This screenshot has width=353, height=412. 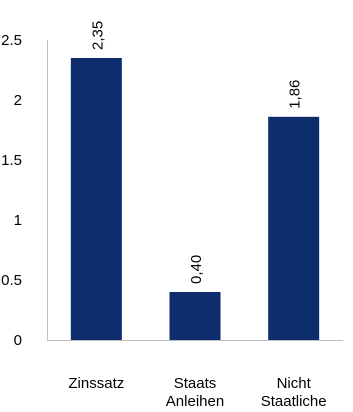 I want to click on data-label: 2,35, so click(x=97, y=35).